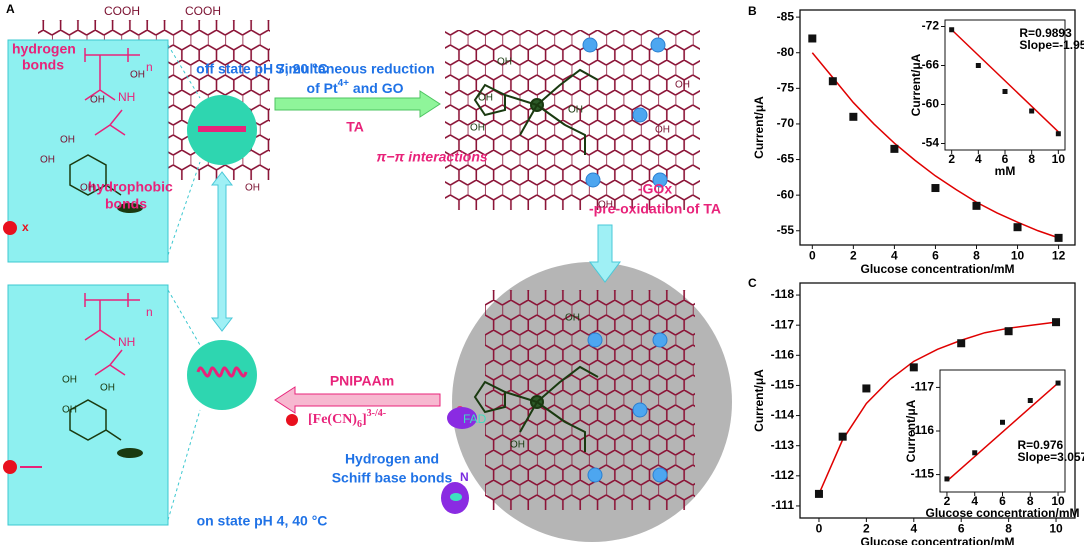  Describe the element at coordinates (475, 419) in the screenshot. I see `fad: FAD` at that location.